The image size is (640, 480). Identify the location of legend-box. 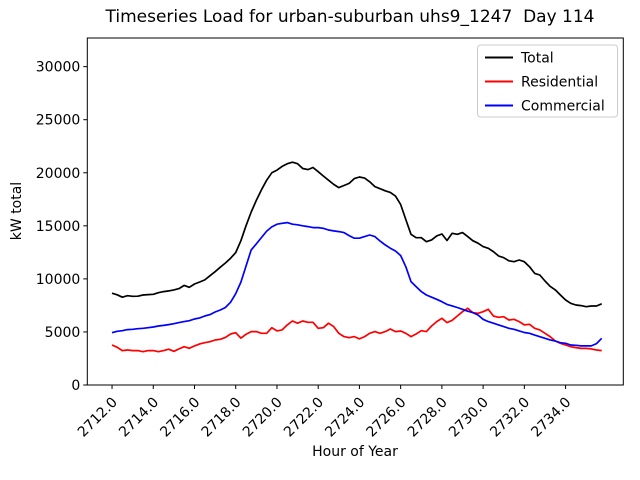
(547, 81).